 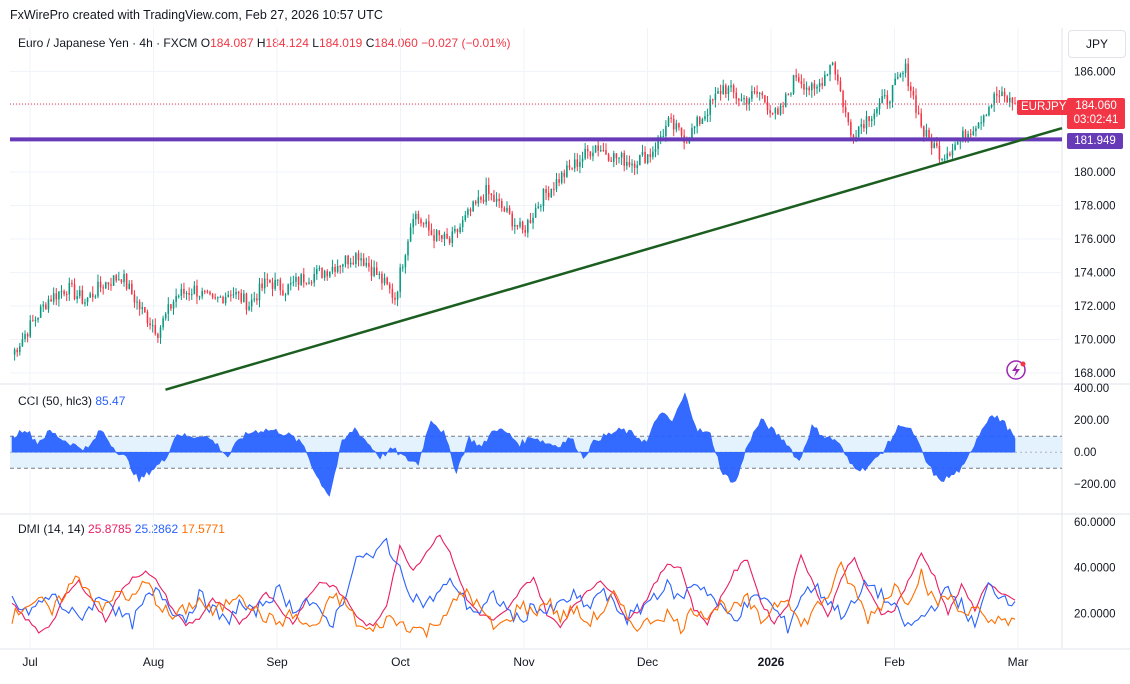 I want to click on currency-button: JPY, so click(x=1097, y=44).